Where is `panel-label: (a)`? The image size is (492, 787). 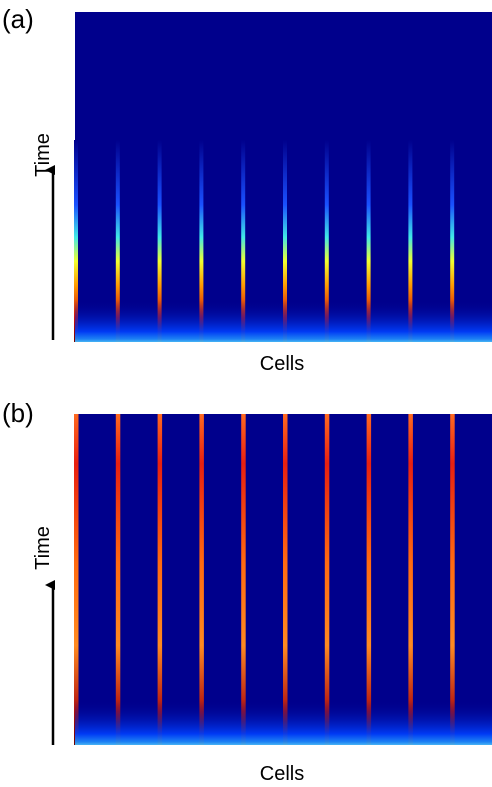 panel-label: (a) is located at coordinates (18, 19).